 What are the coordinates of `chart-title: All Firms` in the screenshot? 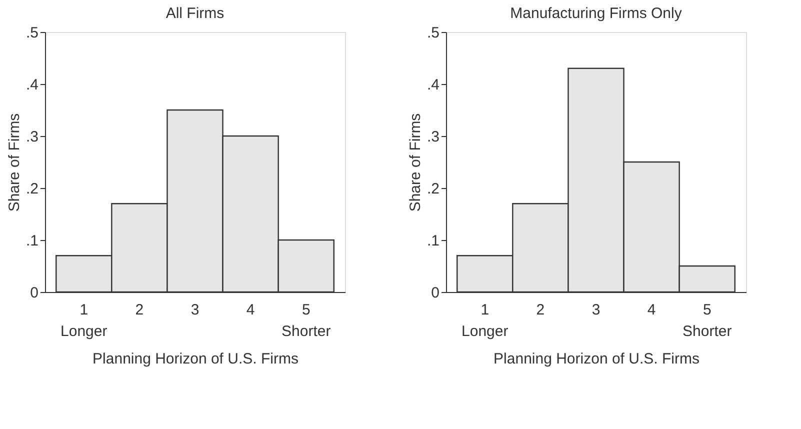 It's located at (195, 13).